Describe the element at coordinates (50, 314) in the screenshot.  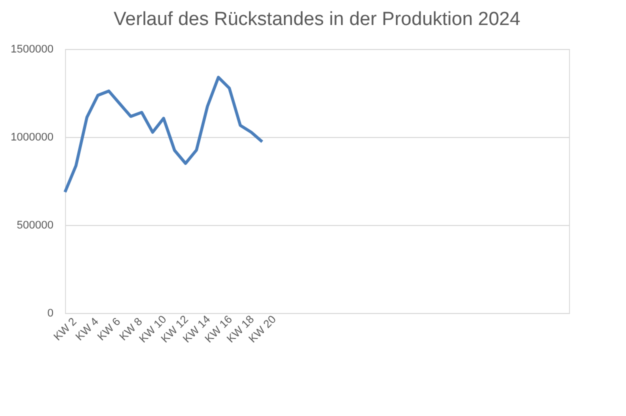
I see `y-tick-label: 0` at that location.